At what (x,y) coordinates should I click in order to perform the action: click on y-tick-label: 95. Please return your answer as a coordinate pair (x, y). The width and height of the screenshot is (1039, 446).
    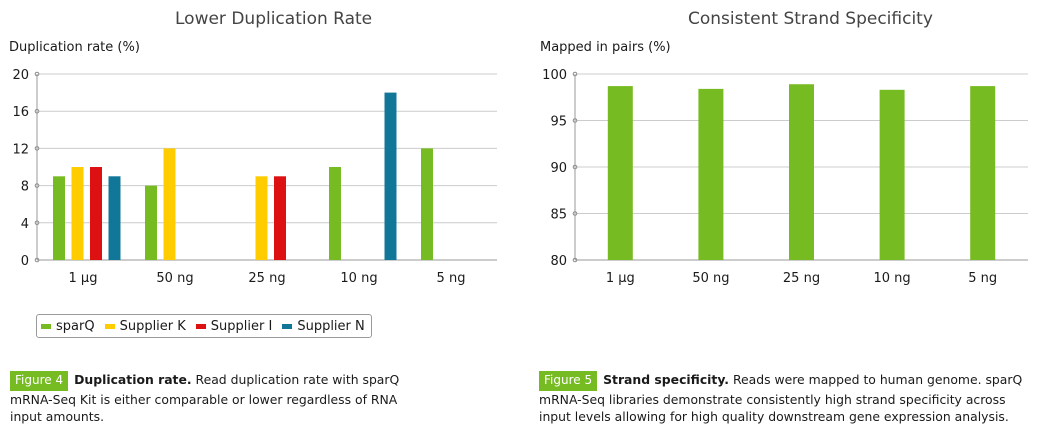
    Looking at the image, I should click on (558, 122).